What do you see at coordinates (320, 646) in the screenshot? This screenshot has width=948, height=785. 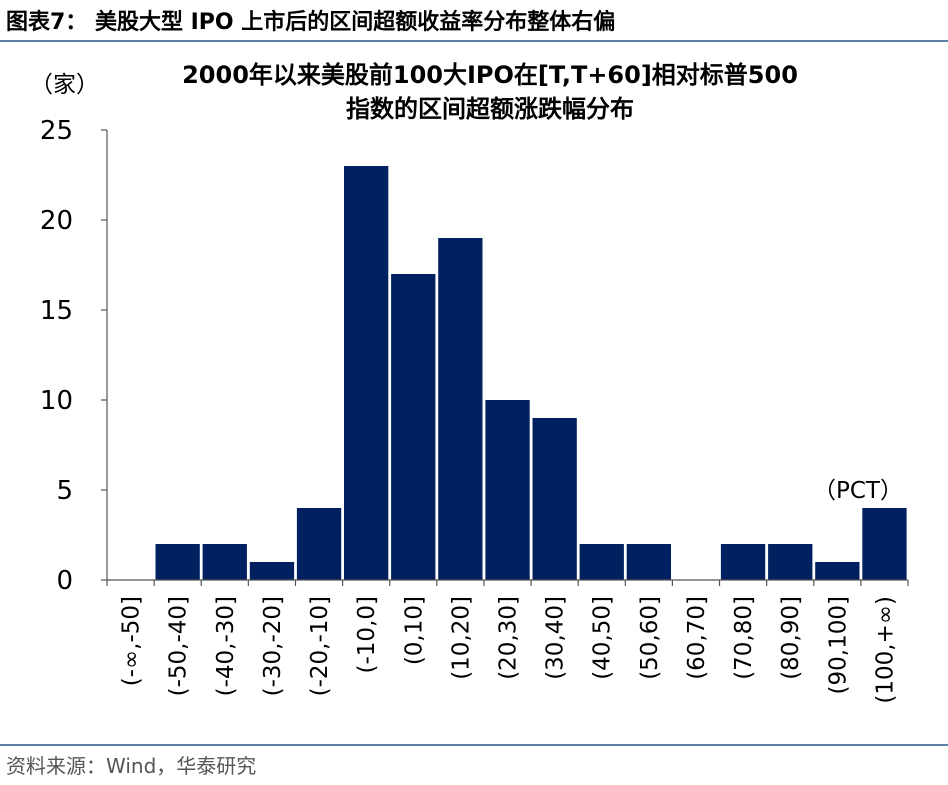 I see `x-tick-label-4: (-20,-10]` at bounding box center [320, 646].